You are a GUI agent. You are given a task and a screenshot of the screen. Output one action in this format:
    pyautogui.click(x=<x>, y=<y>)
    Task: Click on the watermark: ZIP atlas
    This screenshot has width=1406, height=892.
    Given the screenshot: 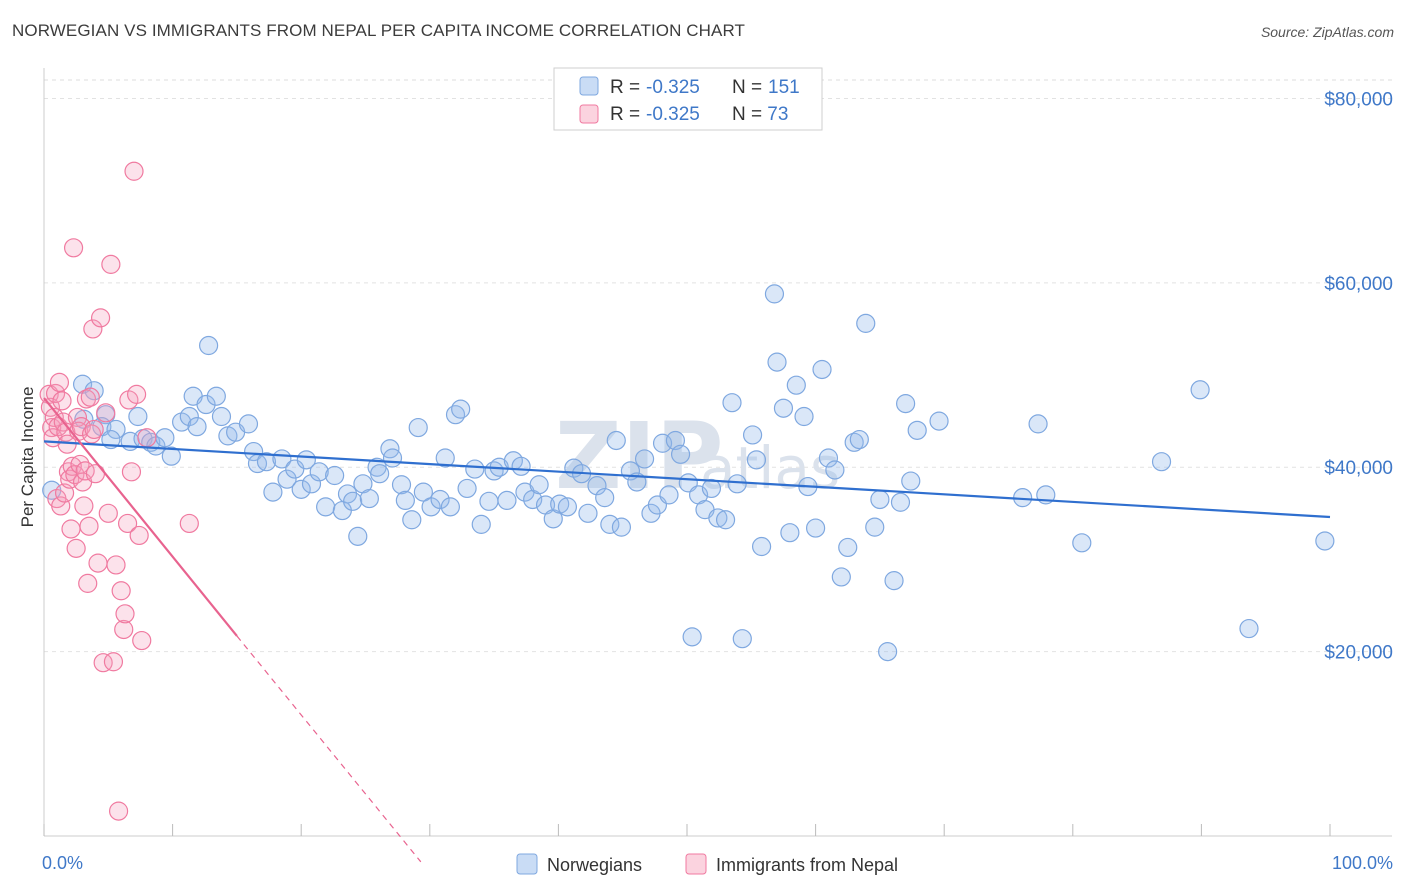 What is the action you would take?
    pyautogui.click(x=697, y=456)
    